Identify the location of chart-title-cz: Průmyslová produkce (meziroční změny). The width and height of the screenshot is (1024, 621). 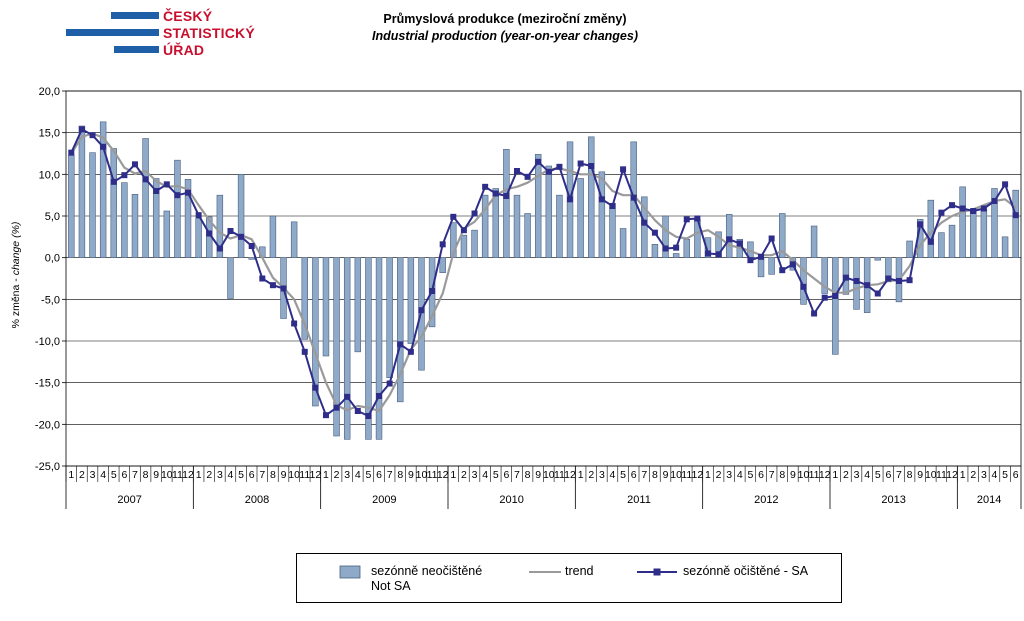
(505, 19).